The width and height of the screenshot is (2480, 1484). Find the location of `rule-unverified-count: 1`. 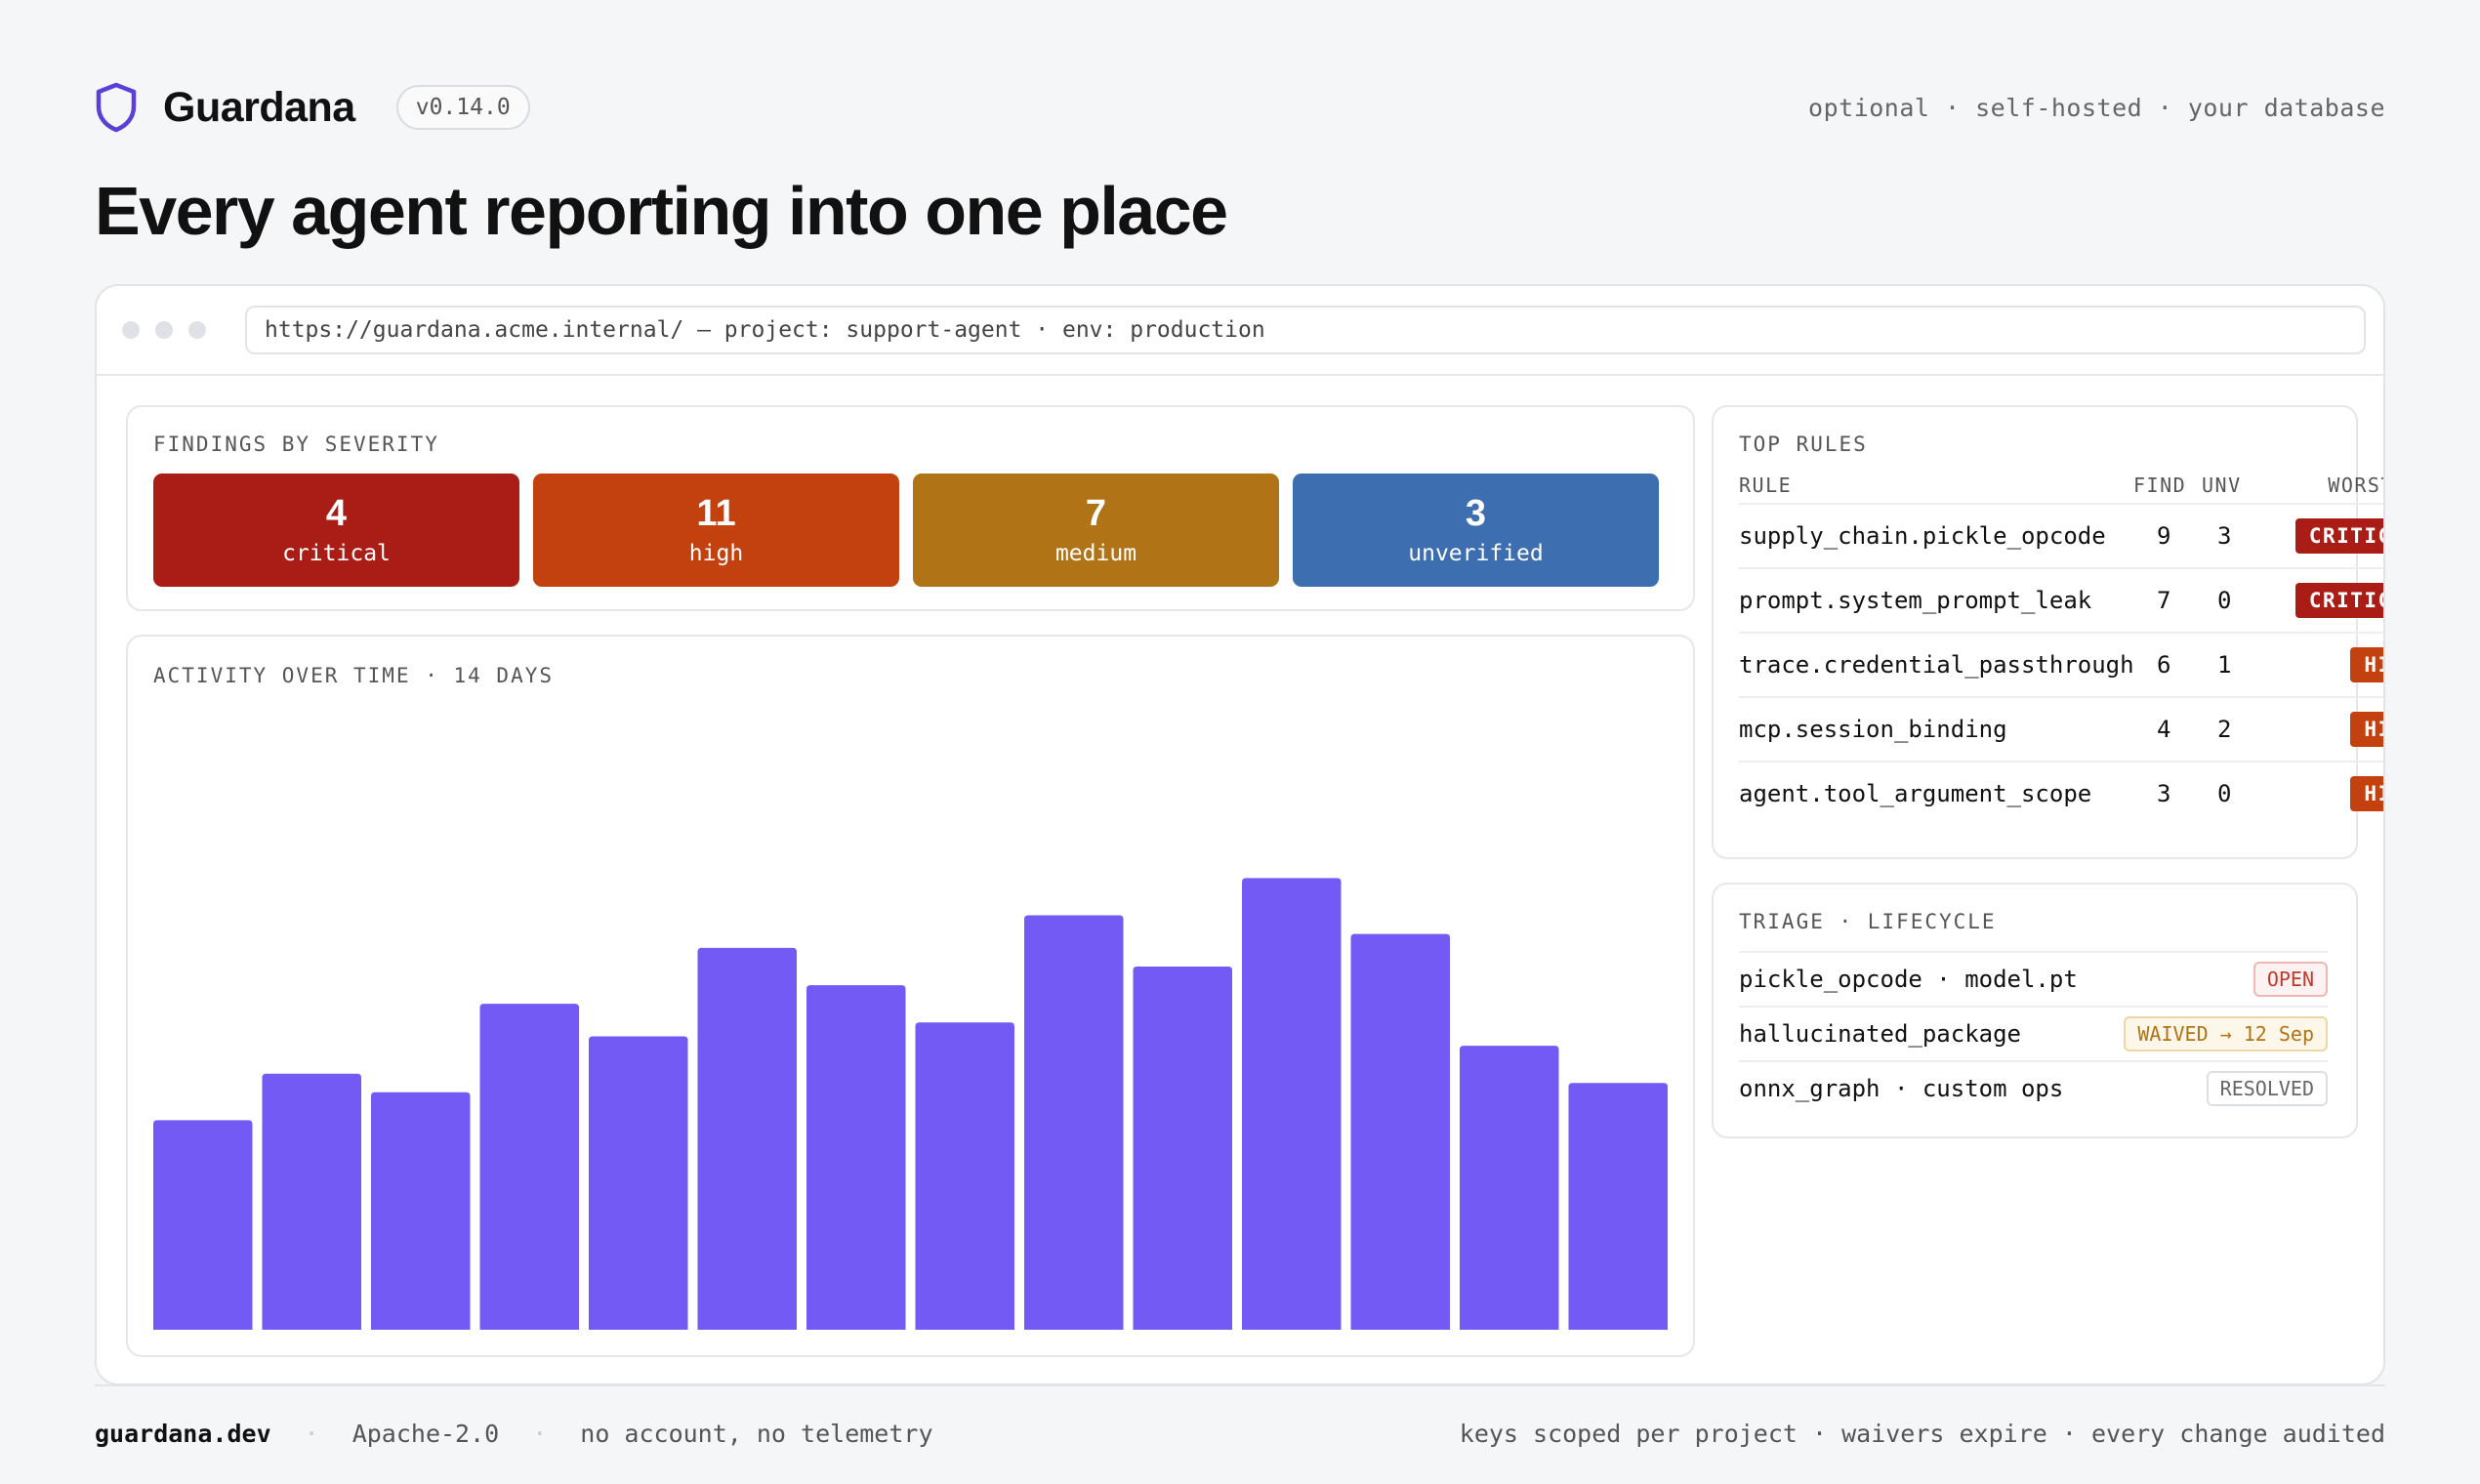

rule-unverified-count: 1 is located at coordinates (2224, 665).